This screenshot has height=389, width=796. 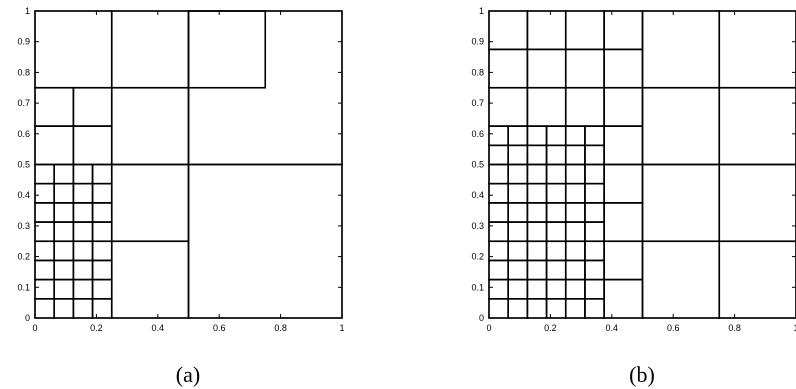 What do you see at coordinates (280, 328) in the screenshot?
I see `x-tick-label: 0.8` at bounding box center [280, 328].